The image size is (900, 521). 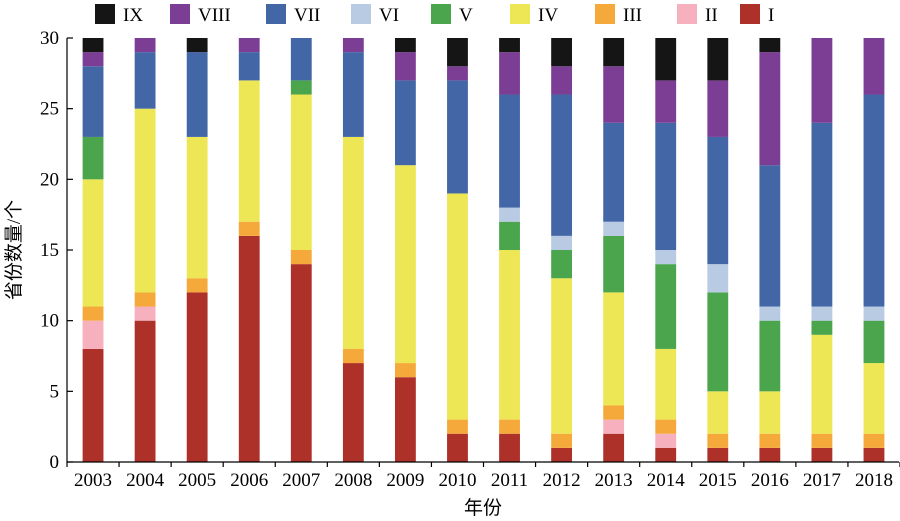 I want to click on bar-segment-2008-VII, so click(x=353, y=94).